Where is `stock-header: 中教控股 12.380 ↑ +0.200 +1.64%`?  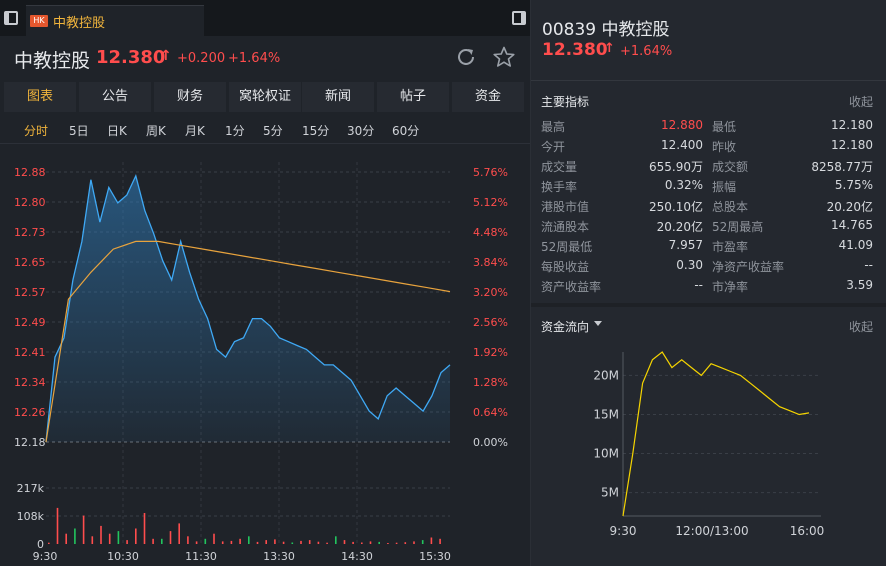
stock-header: 中教控股 12.380 ↑ +0.200 +1.64% is located at coordinates (265, 58).